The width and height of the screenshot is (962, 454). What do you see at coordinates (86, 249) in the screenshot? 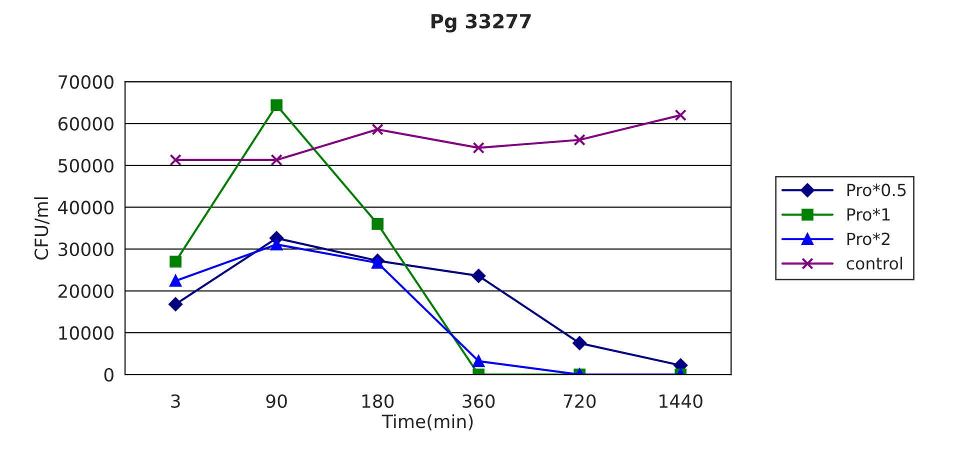
I see `y-tick-label: 30000` at bounding box center [86, 249].